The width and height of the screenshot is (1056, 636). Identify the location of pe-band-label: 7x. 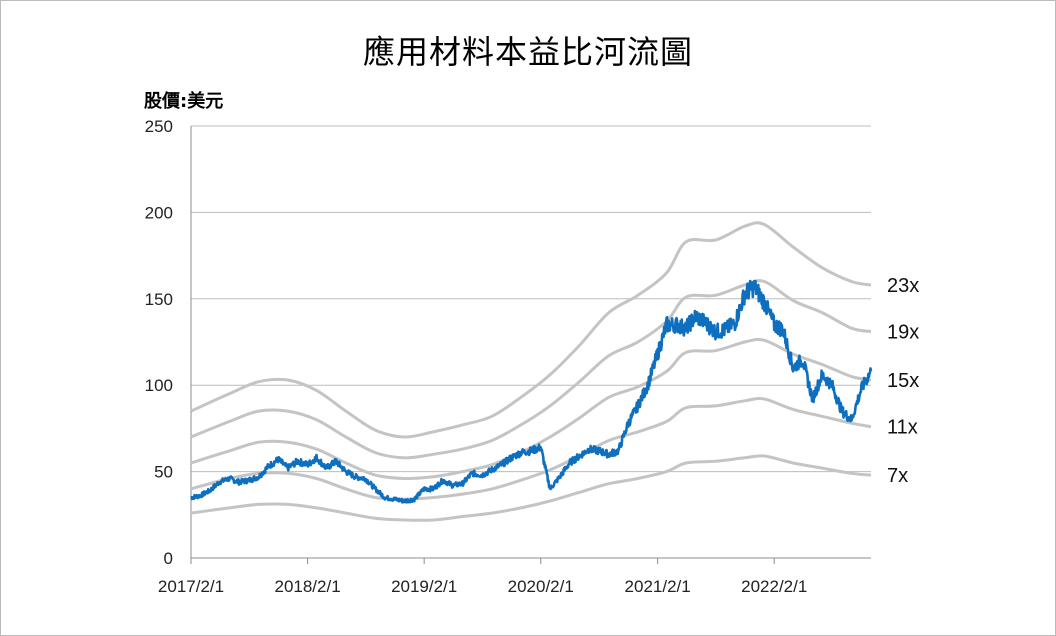
(897, 476).